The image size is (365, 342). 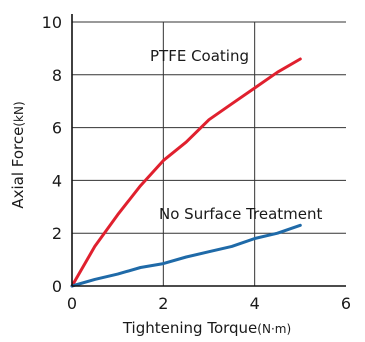 What do you see at coordinates (19, 113) in the screenshot?
I see `y-axis-unit: (kN)` at bounding box center [19, 113].